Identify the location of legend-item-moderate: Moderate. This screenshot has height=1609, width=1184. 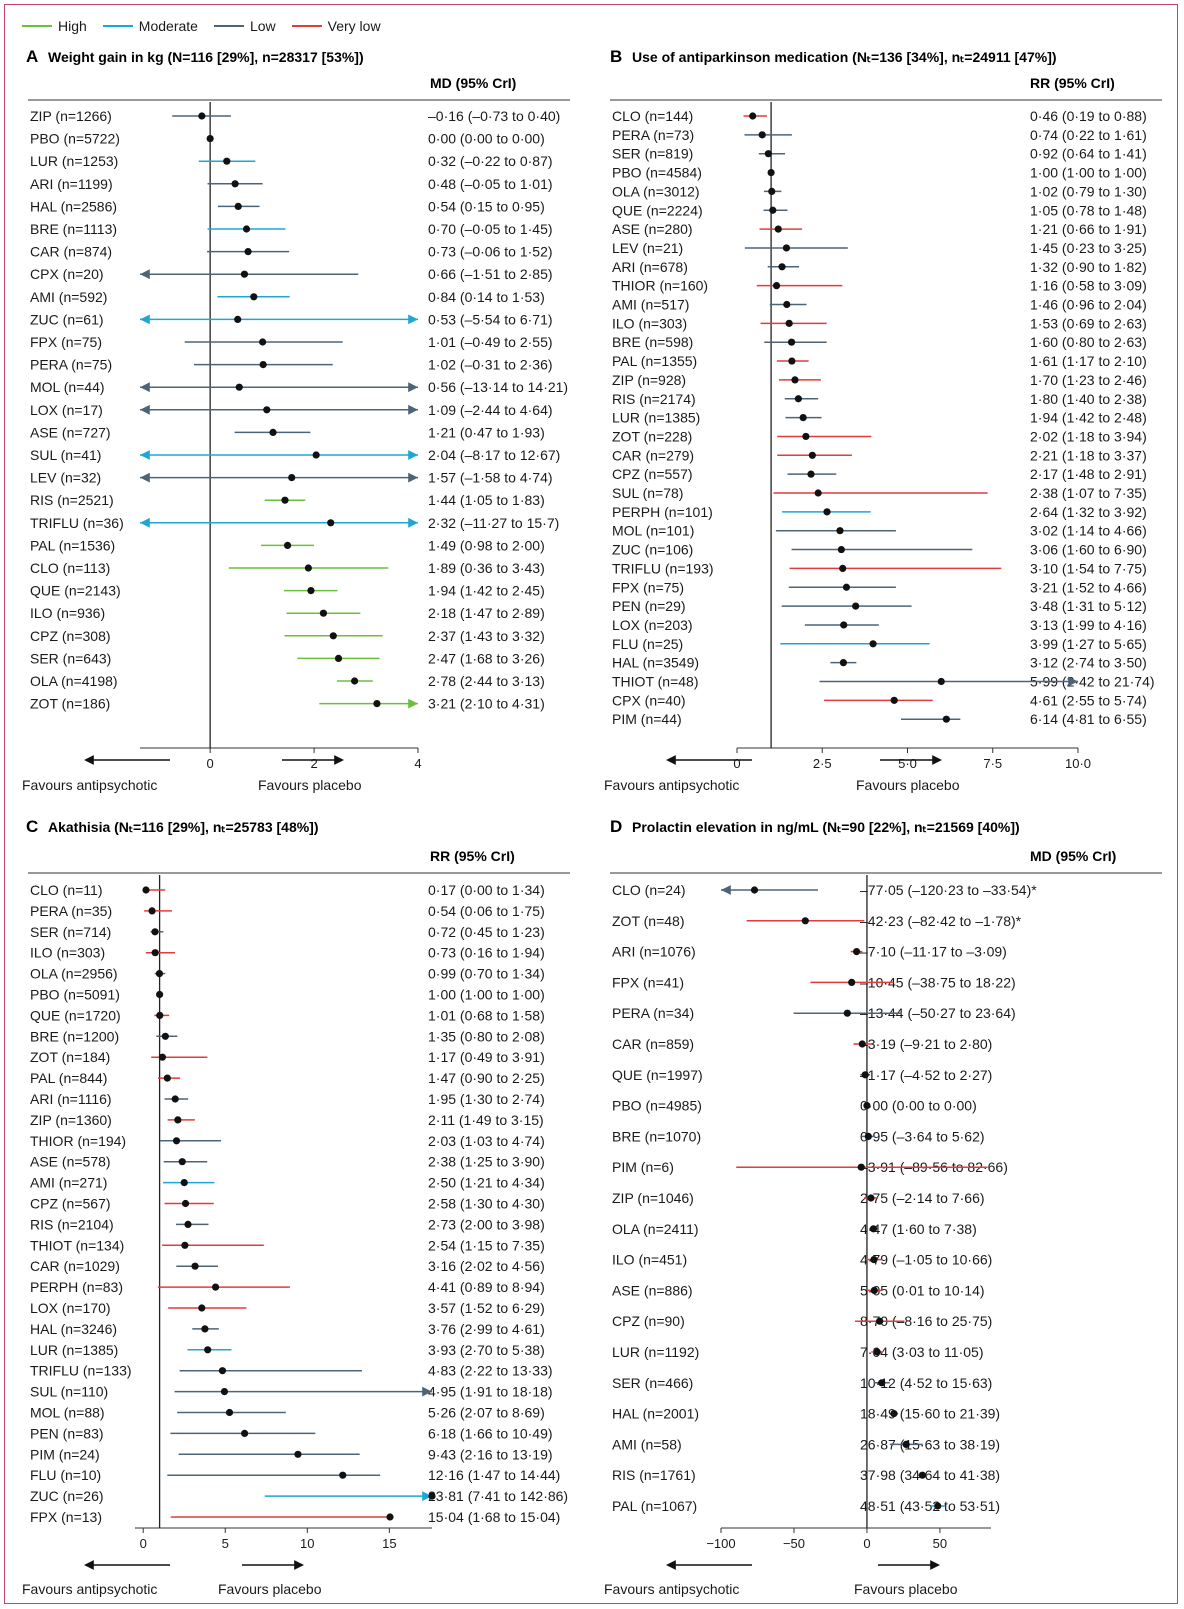
(150, 26).